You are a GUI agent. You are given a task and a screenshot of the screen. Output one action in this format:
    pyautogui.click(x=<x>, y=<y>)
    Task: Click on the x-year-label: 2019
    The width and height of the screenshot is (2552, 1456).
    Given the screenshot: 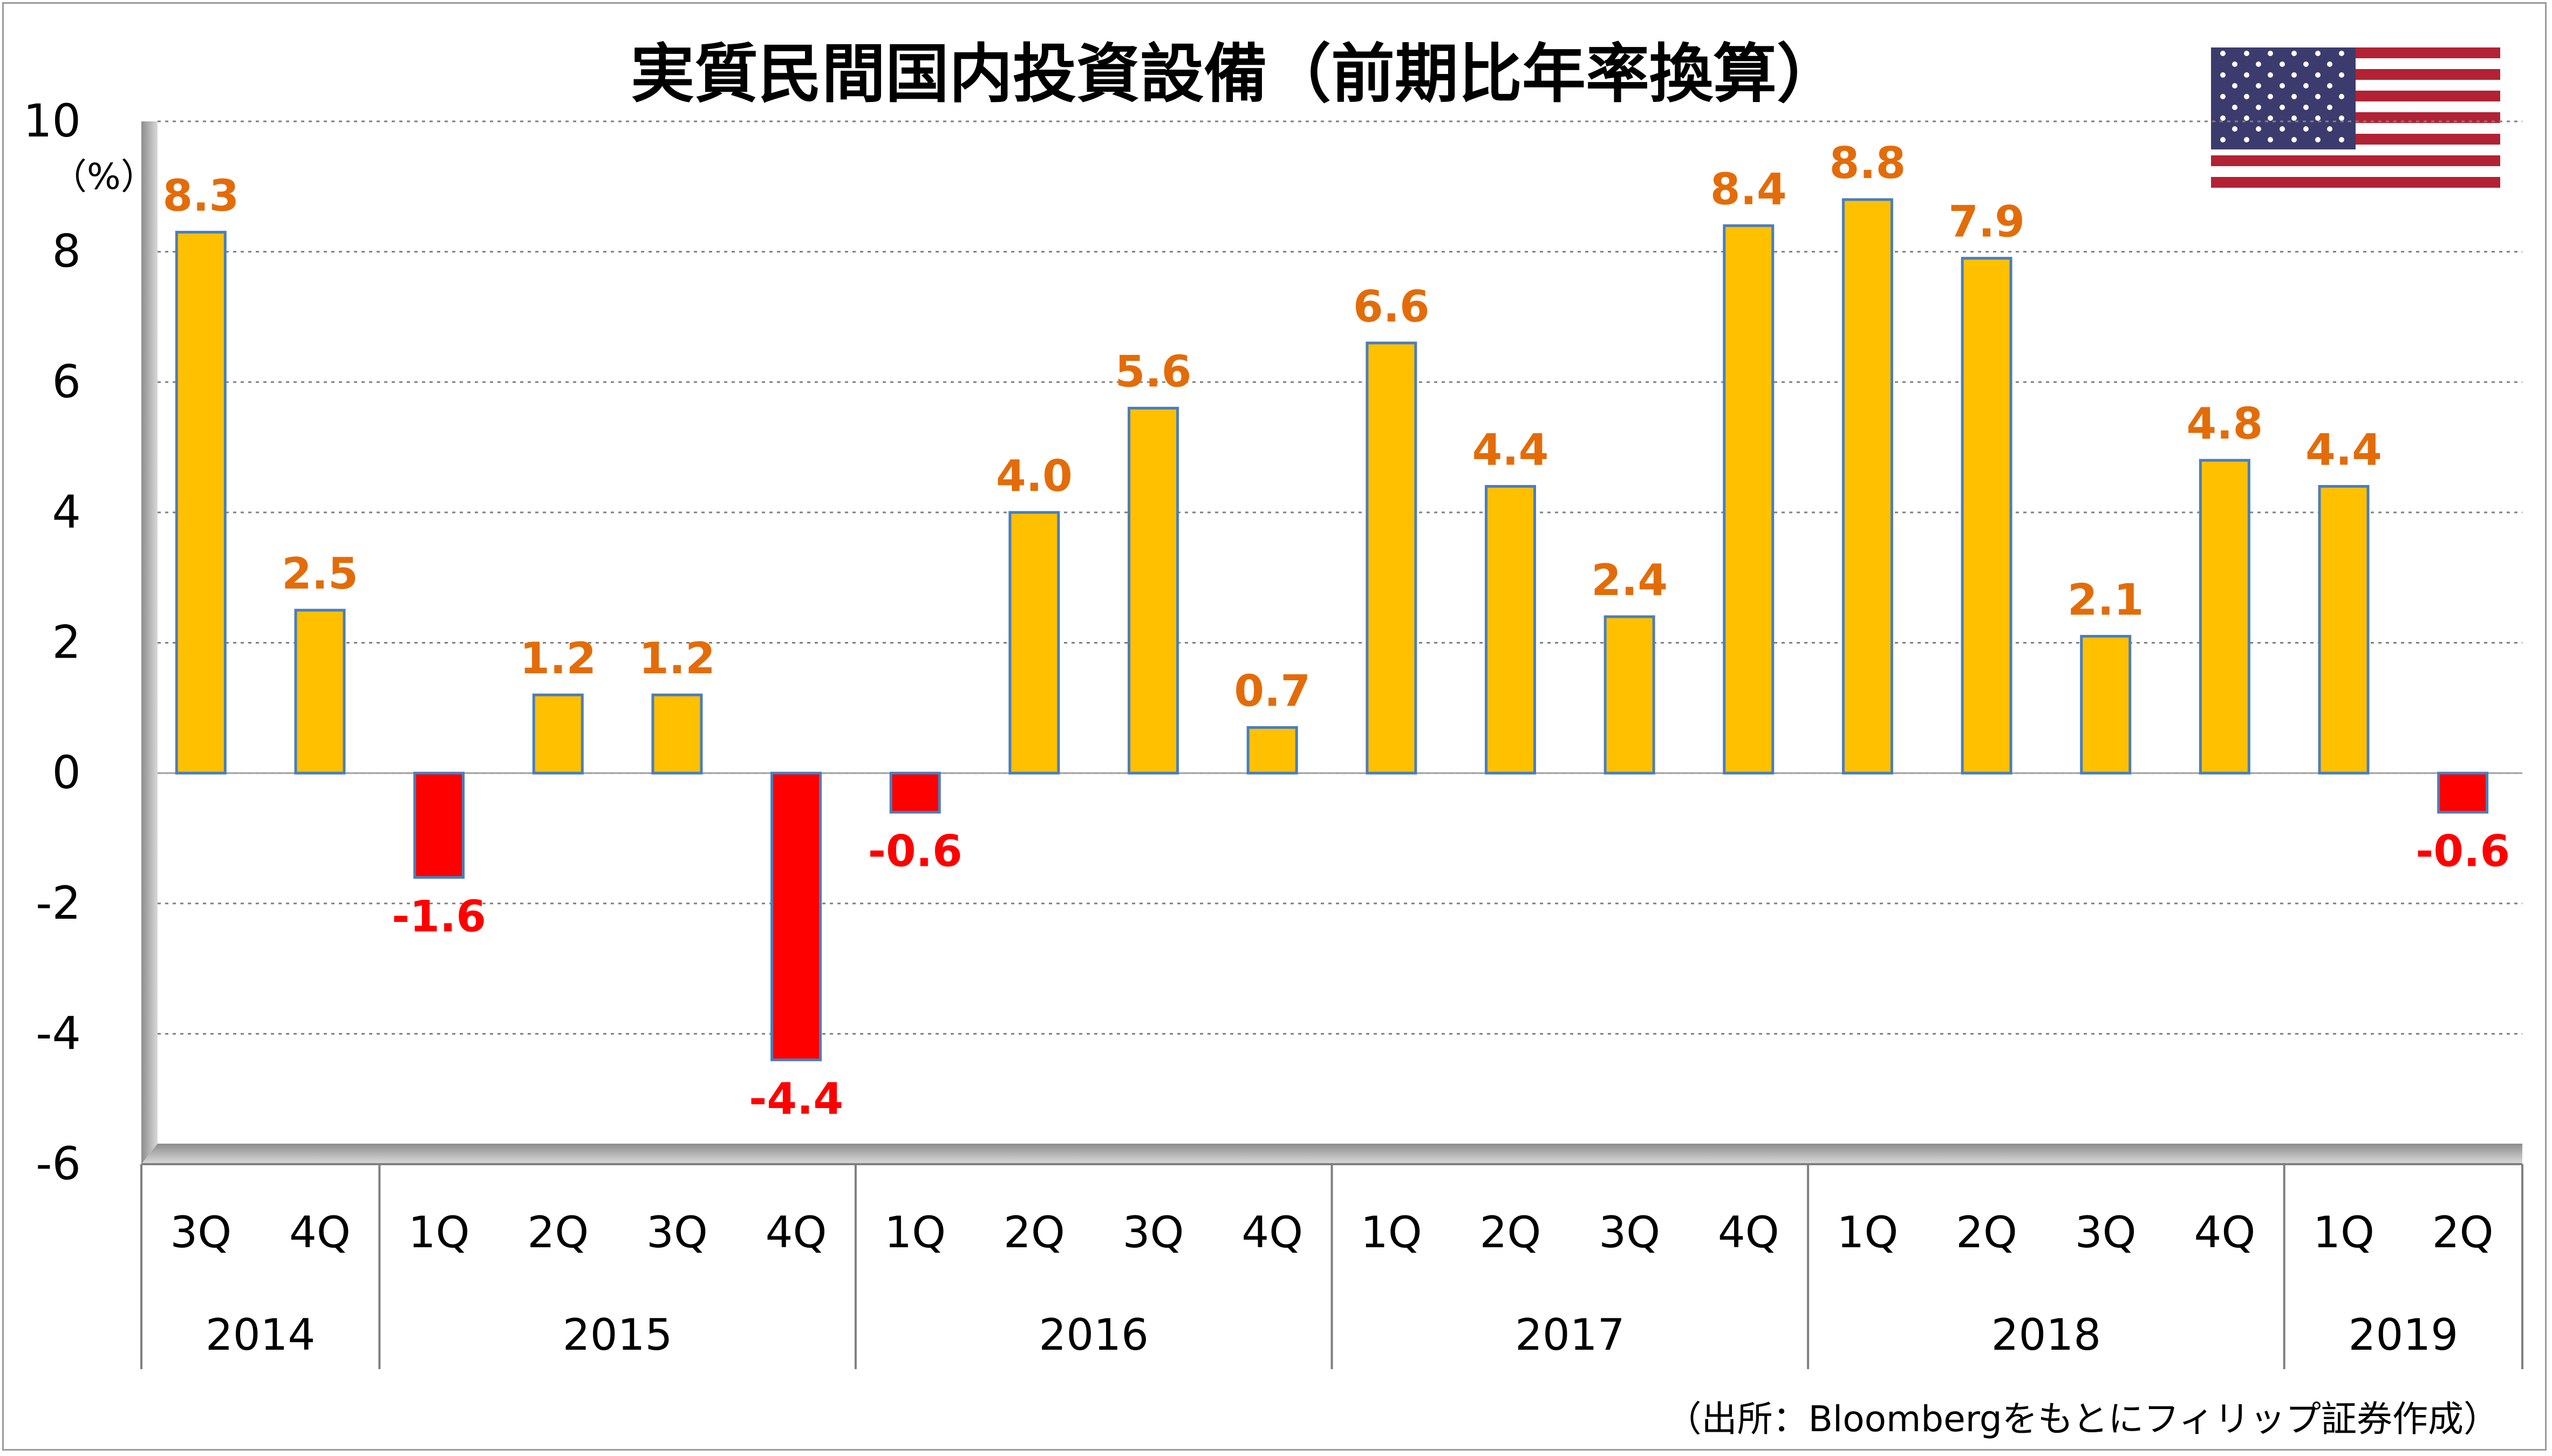 What is the action you would take?
    pyautogui.click(x=2404, y=1335)
    